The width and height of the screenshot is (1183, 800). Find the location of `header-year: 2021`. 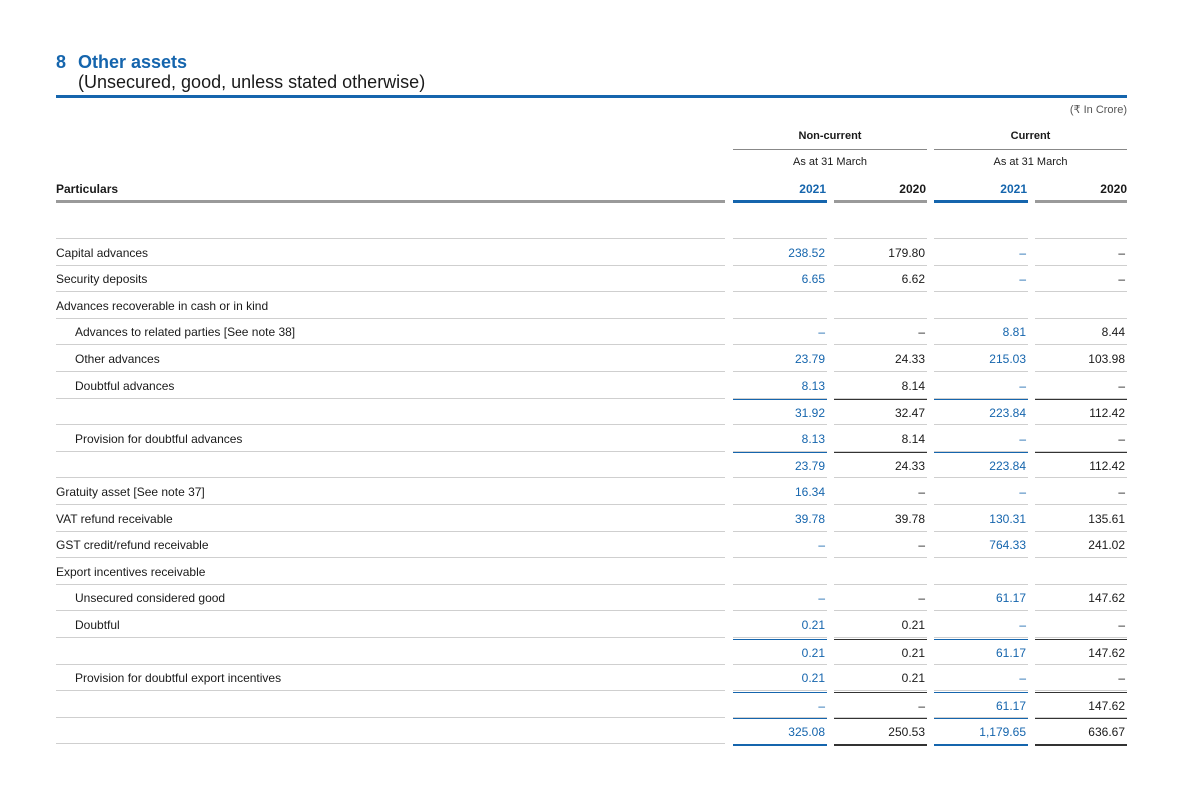

header-year: 2021 is located at coordinates (812, 189).